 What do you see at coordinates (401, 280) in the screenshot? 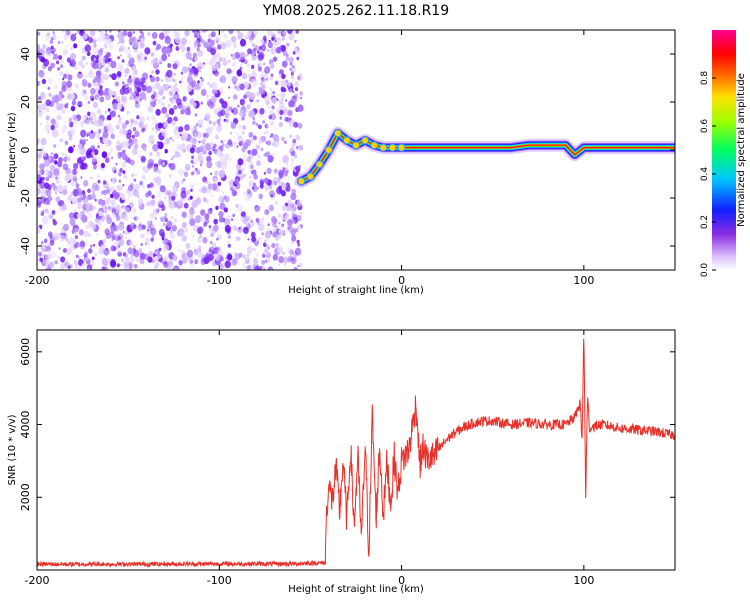
I see `x-tick-label: 0` at bounding box center [401, 280].